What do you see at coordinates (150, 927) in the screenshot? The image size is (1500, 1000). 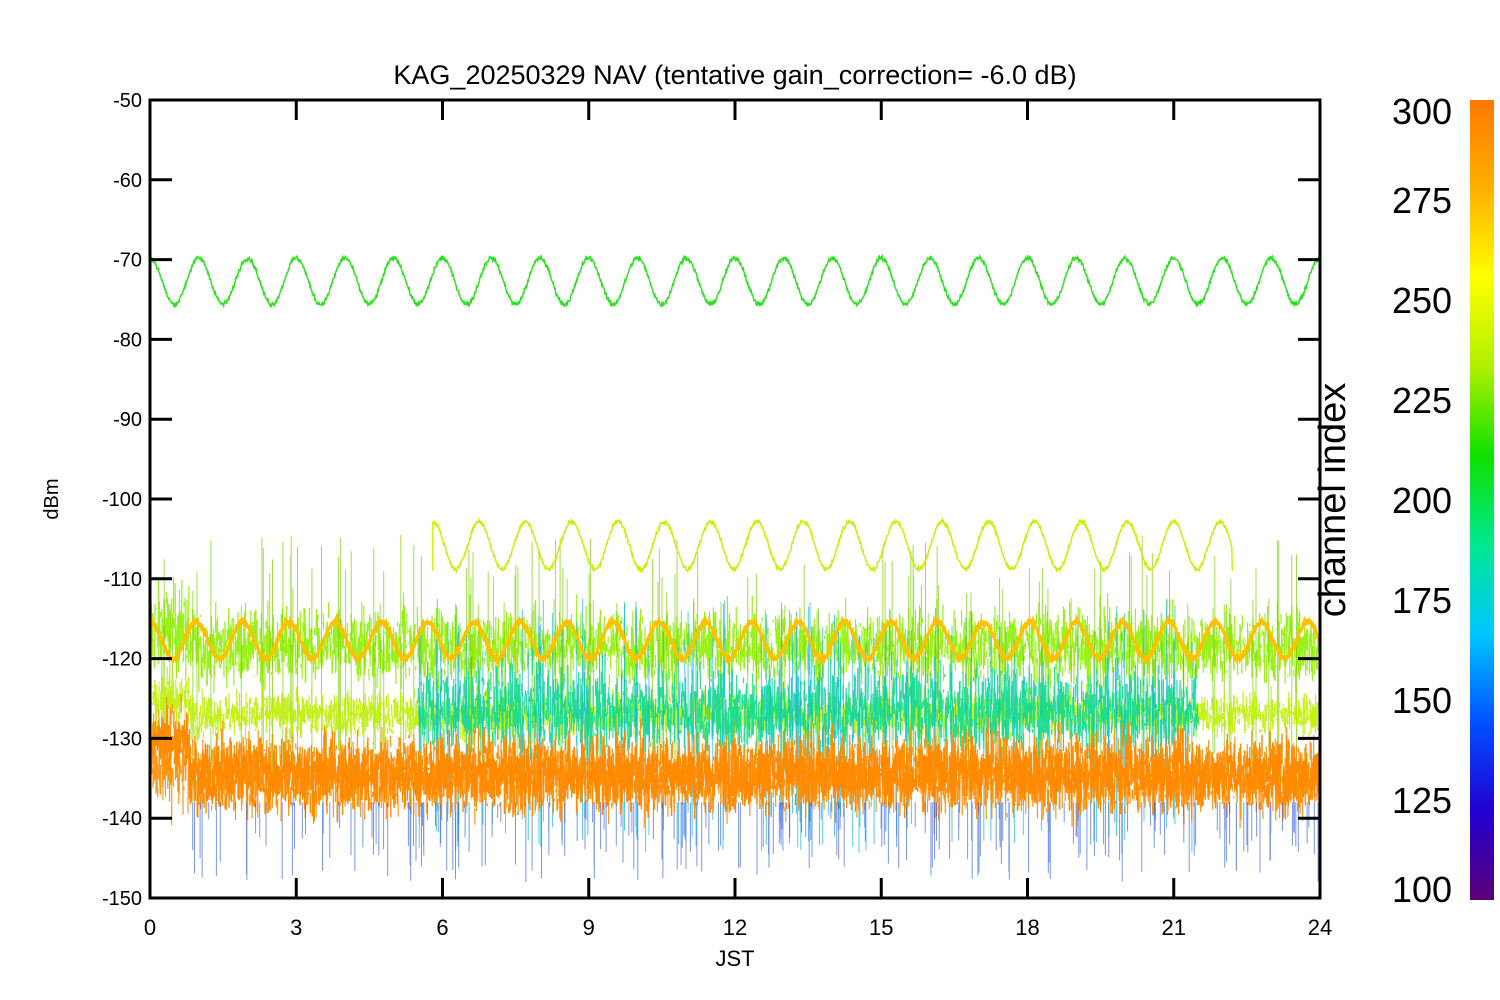 I see `x-tick-label: 0` at bounding box center [150, 927].